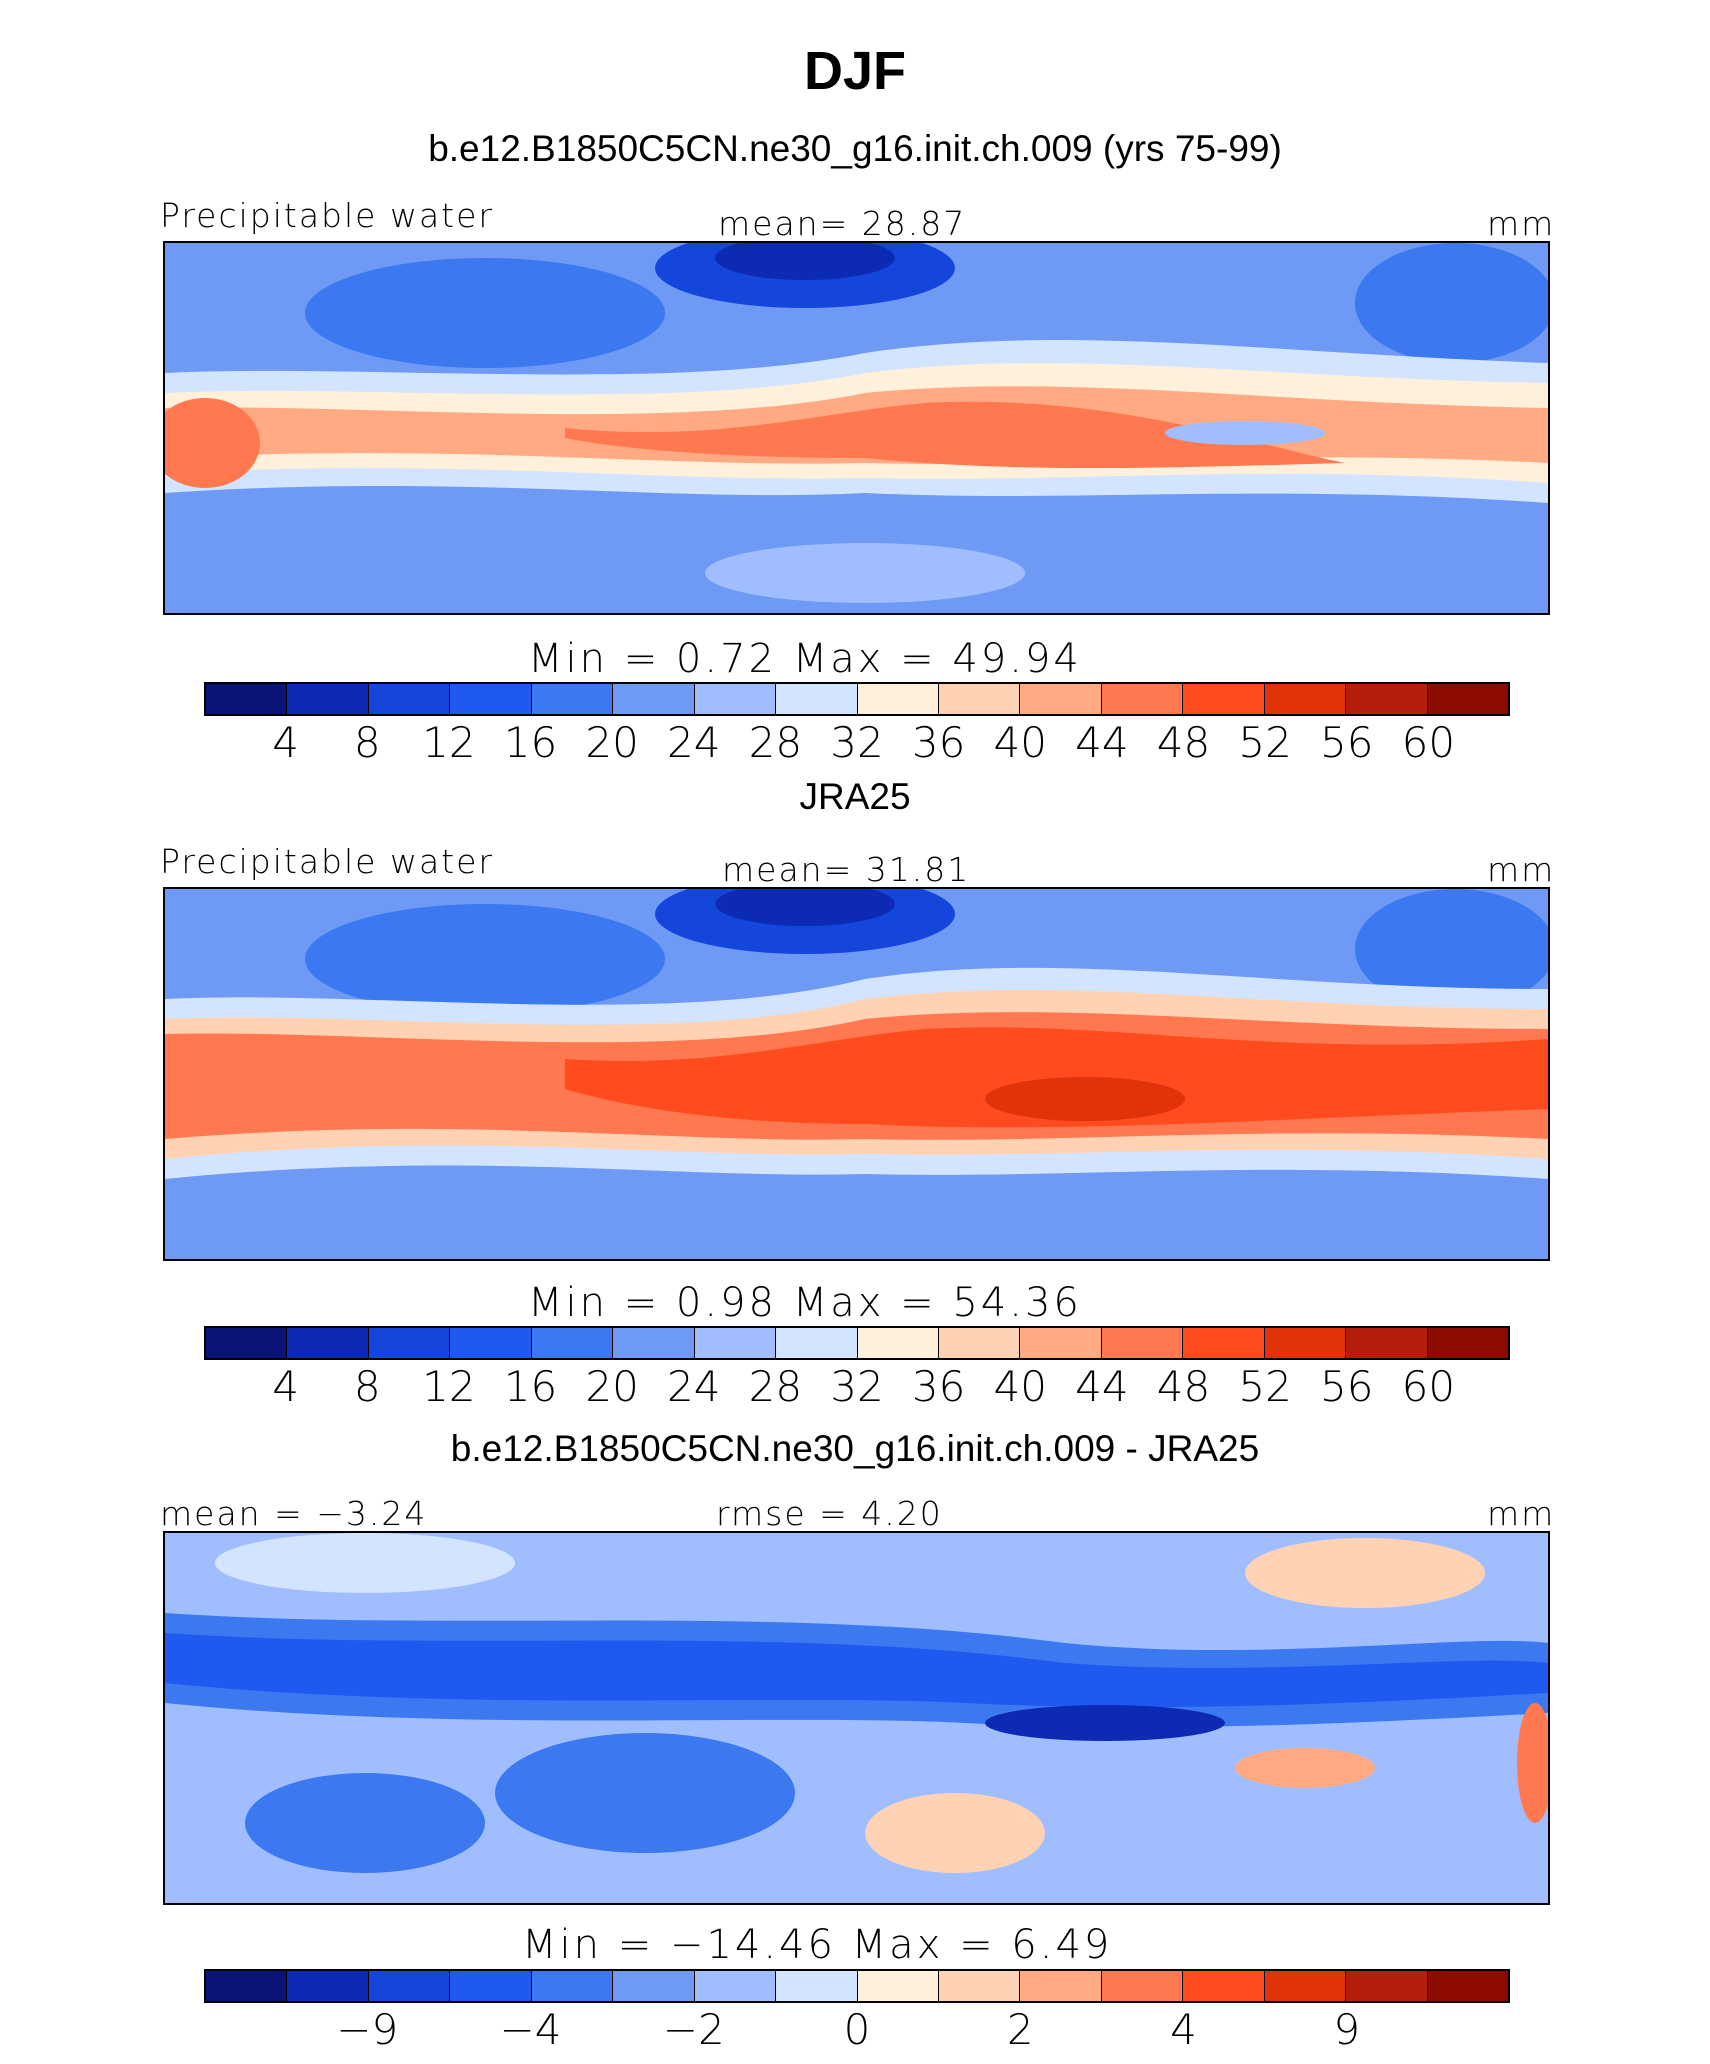 The height and width of the screenshot is (2064, 1710). I want to click on panel-3-colorbar, so click(857, 1986).